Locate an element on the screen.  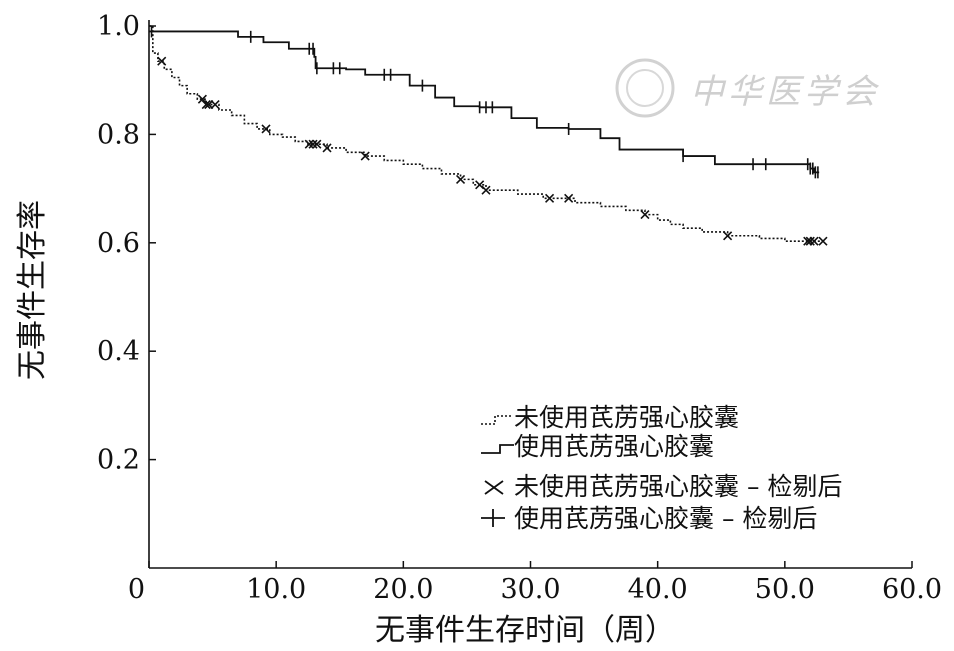
y-tick-label: 1.0 is located at coordinates (118, 26).